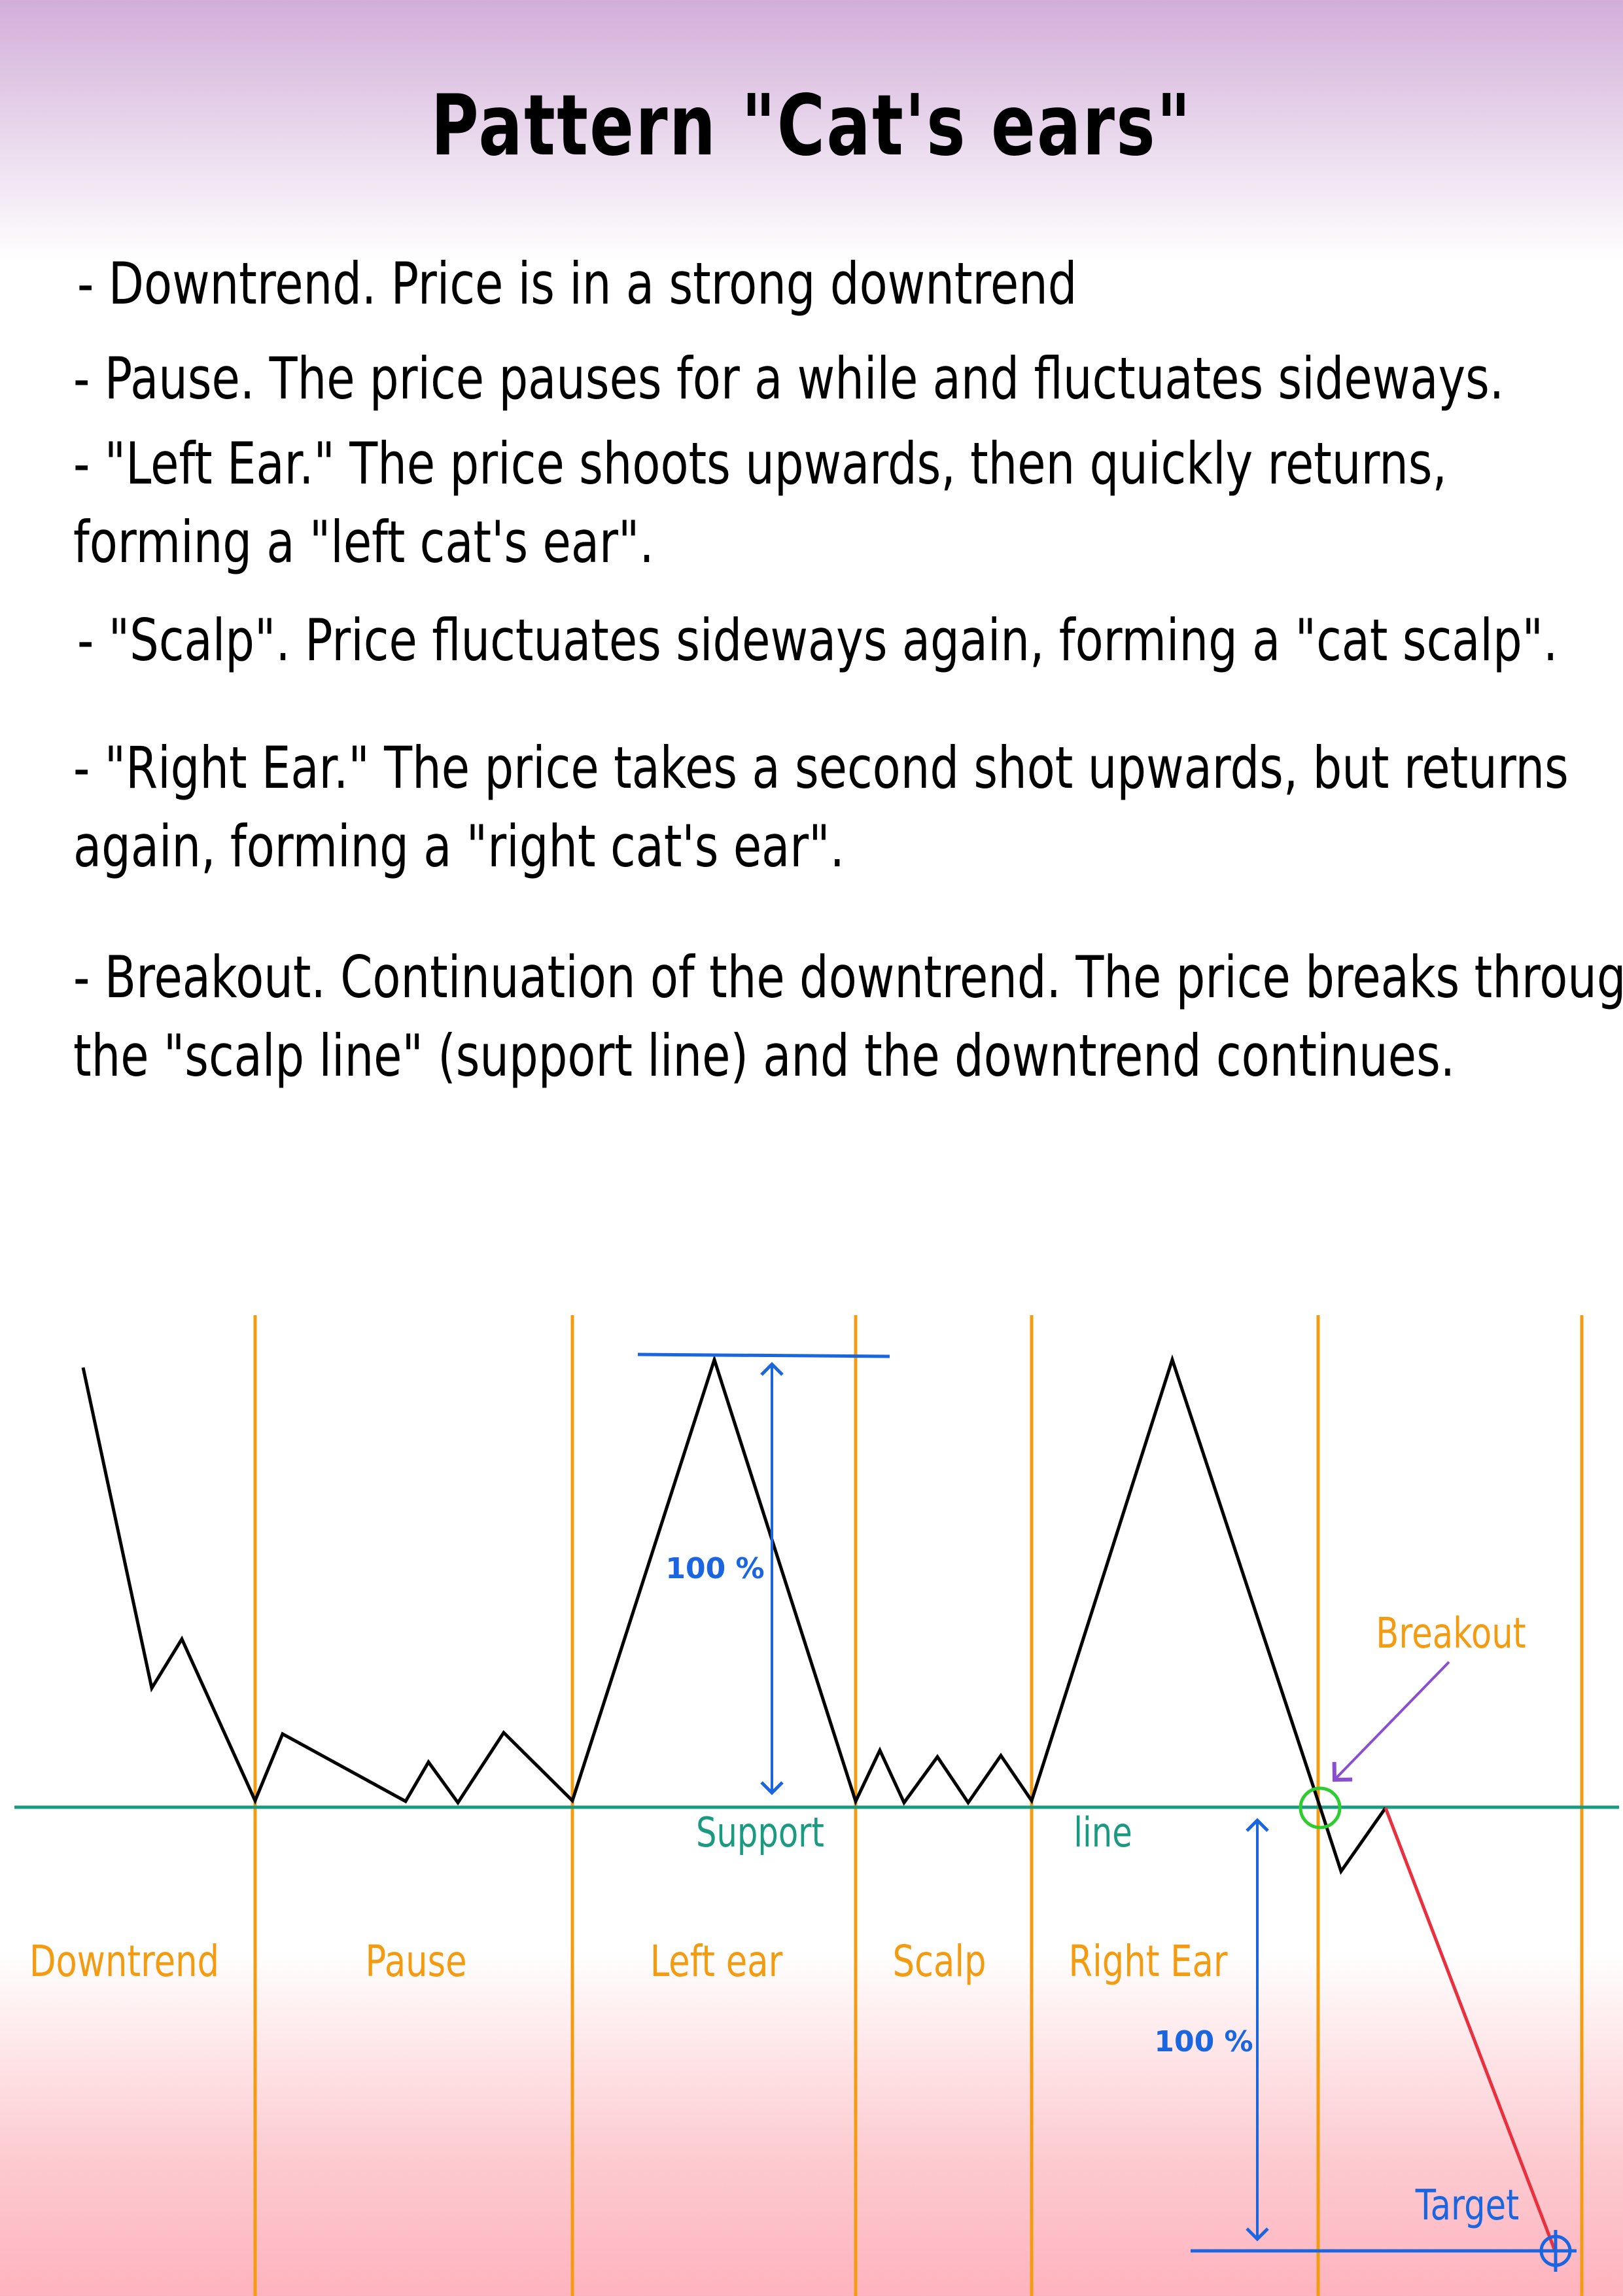  Describe the element at coordinates (1148, 1962) in the screenshot. I see `phase-label: Right Ear` at that location.